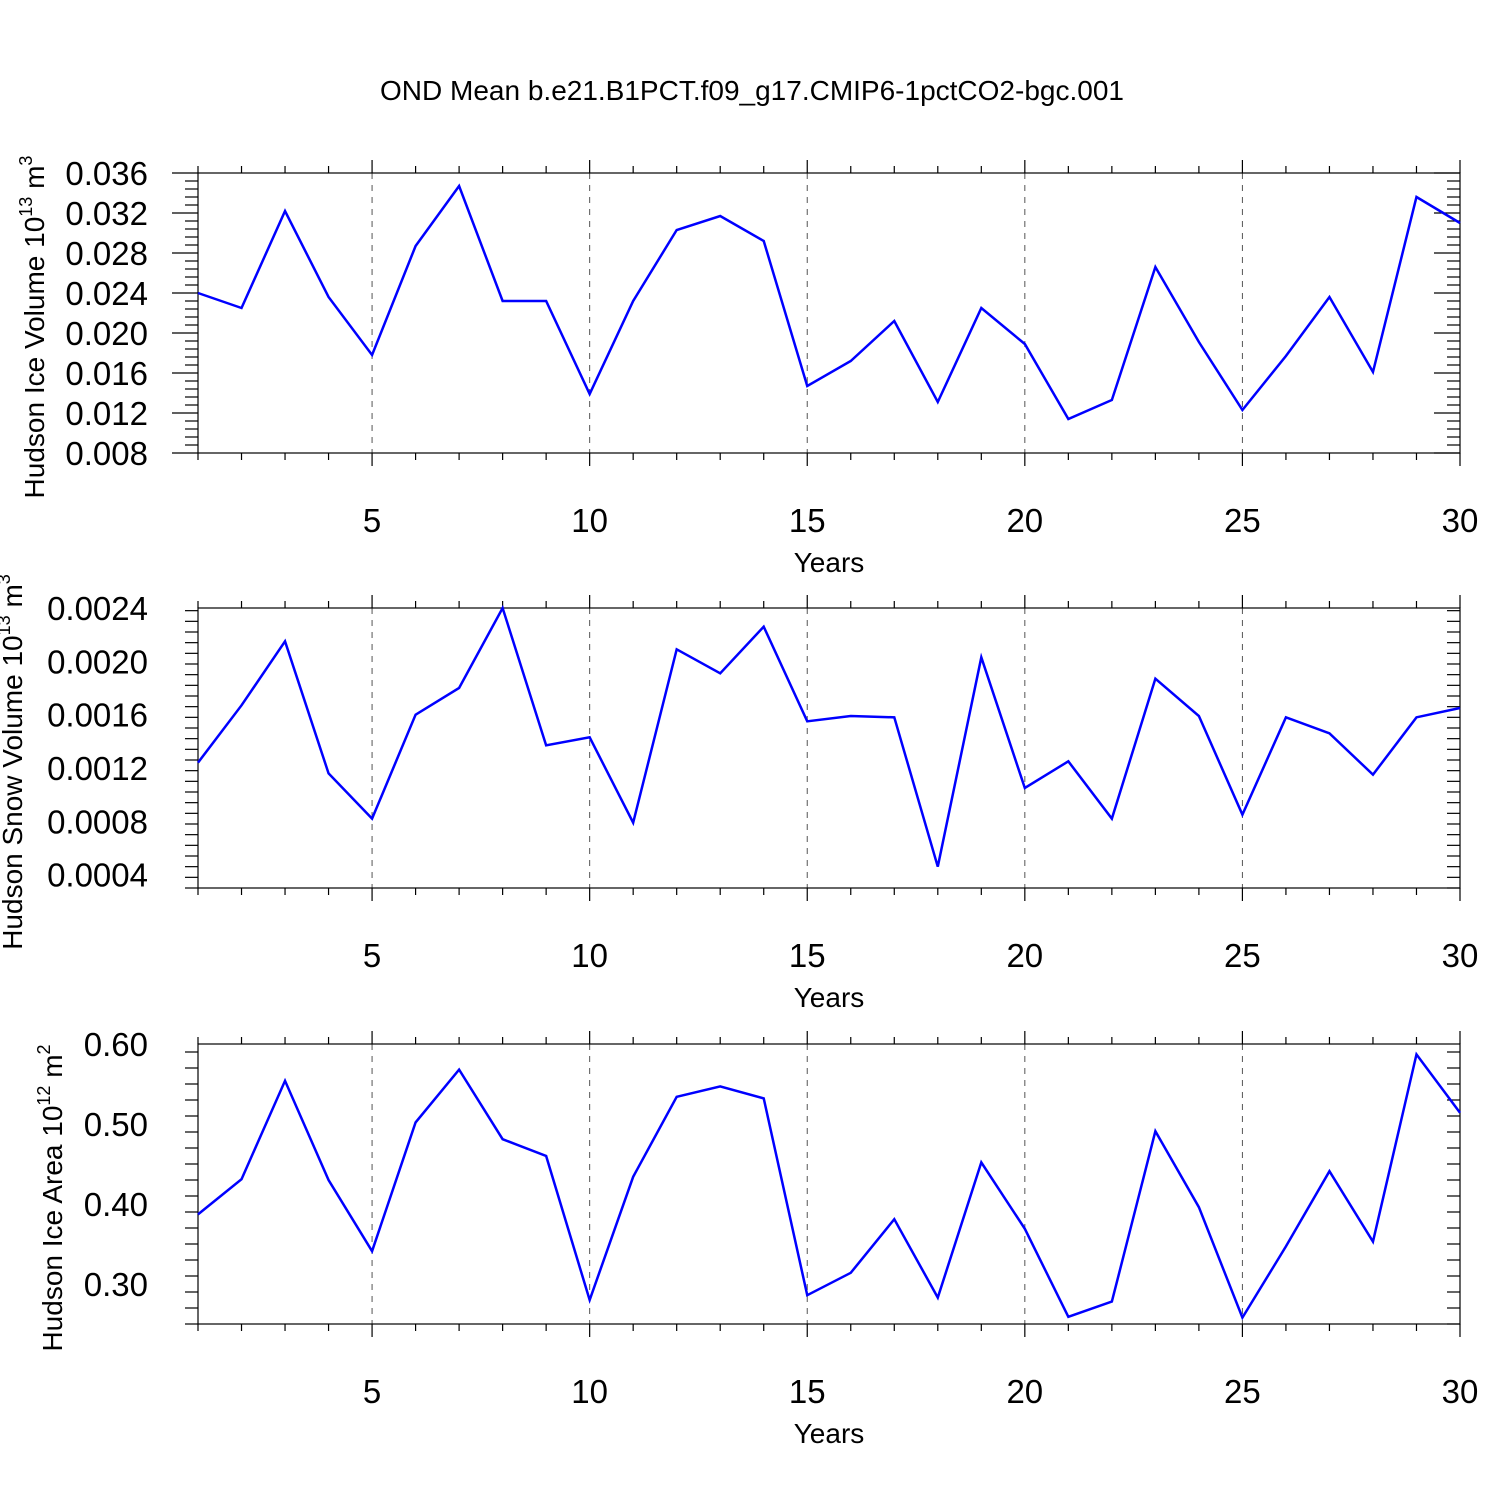 This screenshot has width=1500, height=1500. What do you see at coordinates (97, 715) in the screenshot?
I see `y-tick-label: 0.0016` at bounding box center [97, 715].